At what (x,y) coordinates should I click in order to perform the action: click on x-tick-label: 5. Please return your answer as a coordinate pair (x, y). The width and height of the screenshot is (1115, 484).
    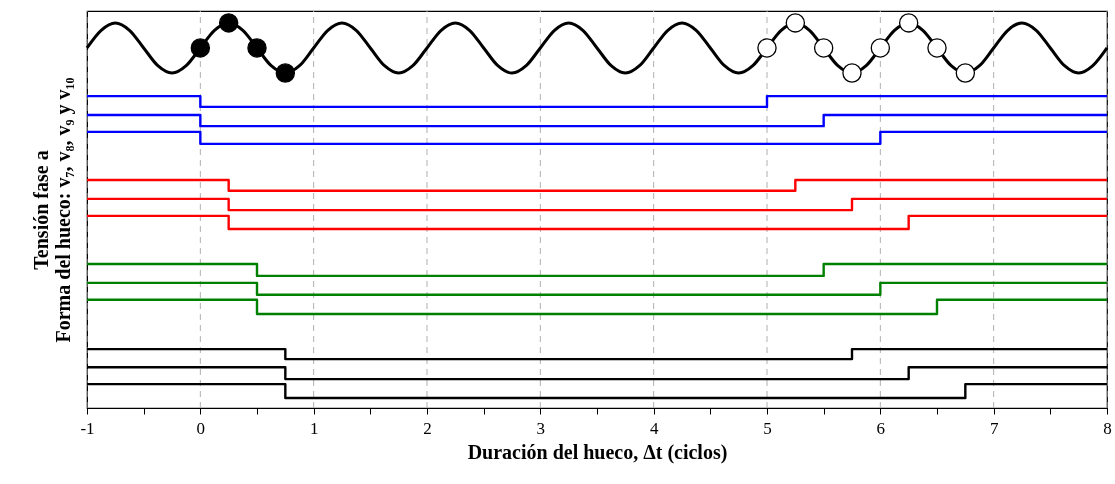
    Looking at the image, I should click on (767, 428).